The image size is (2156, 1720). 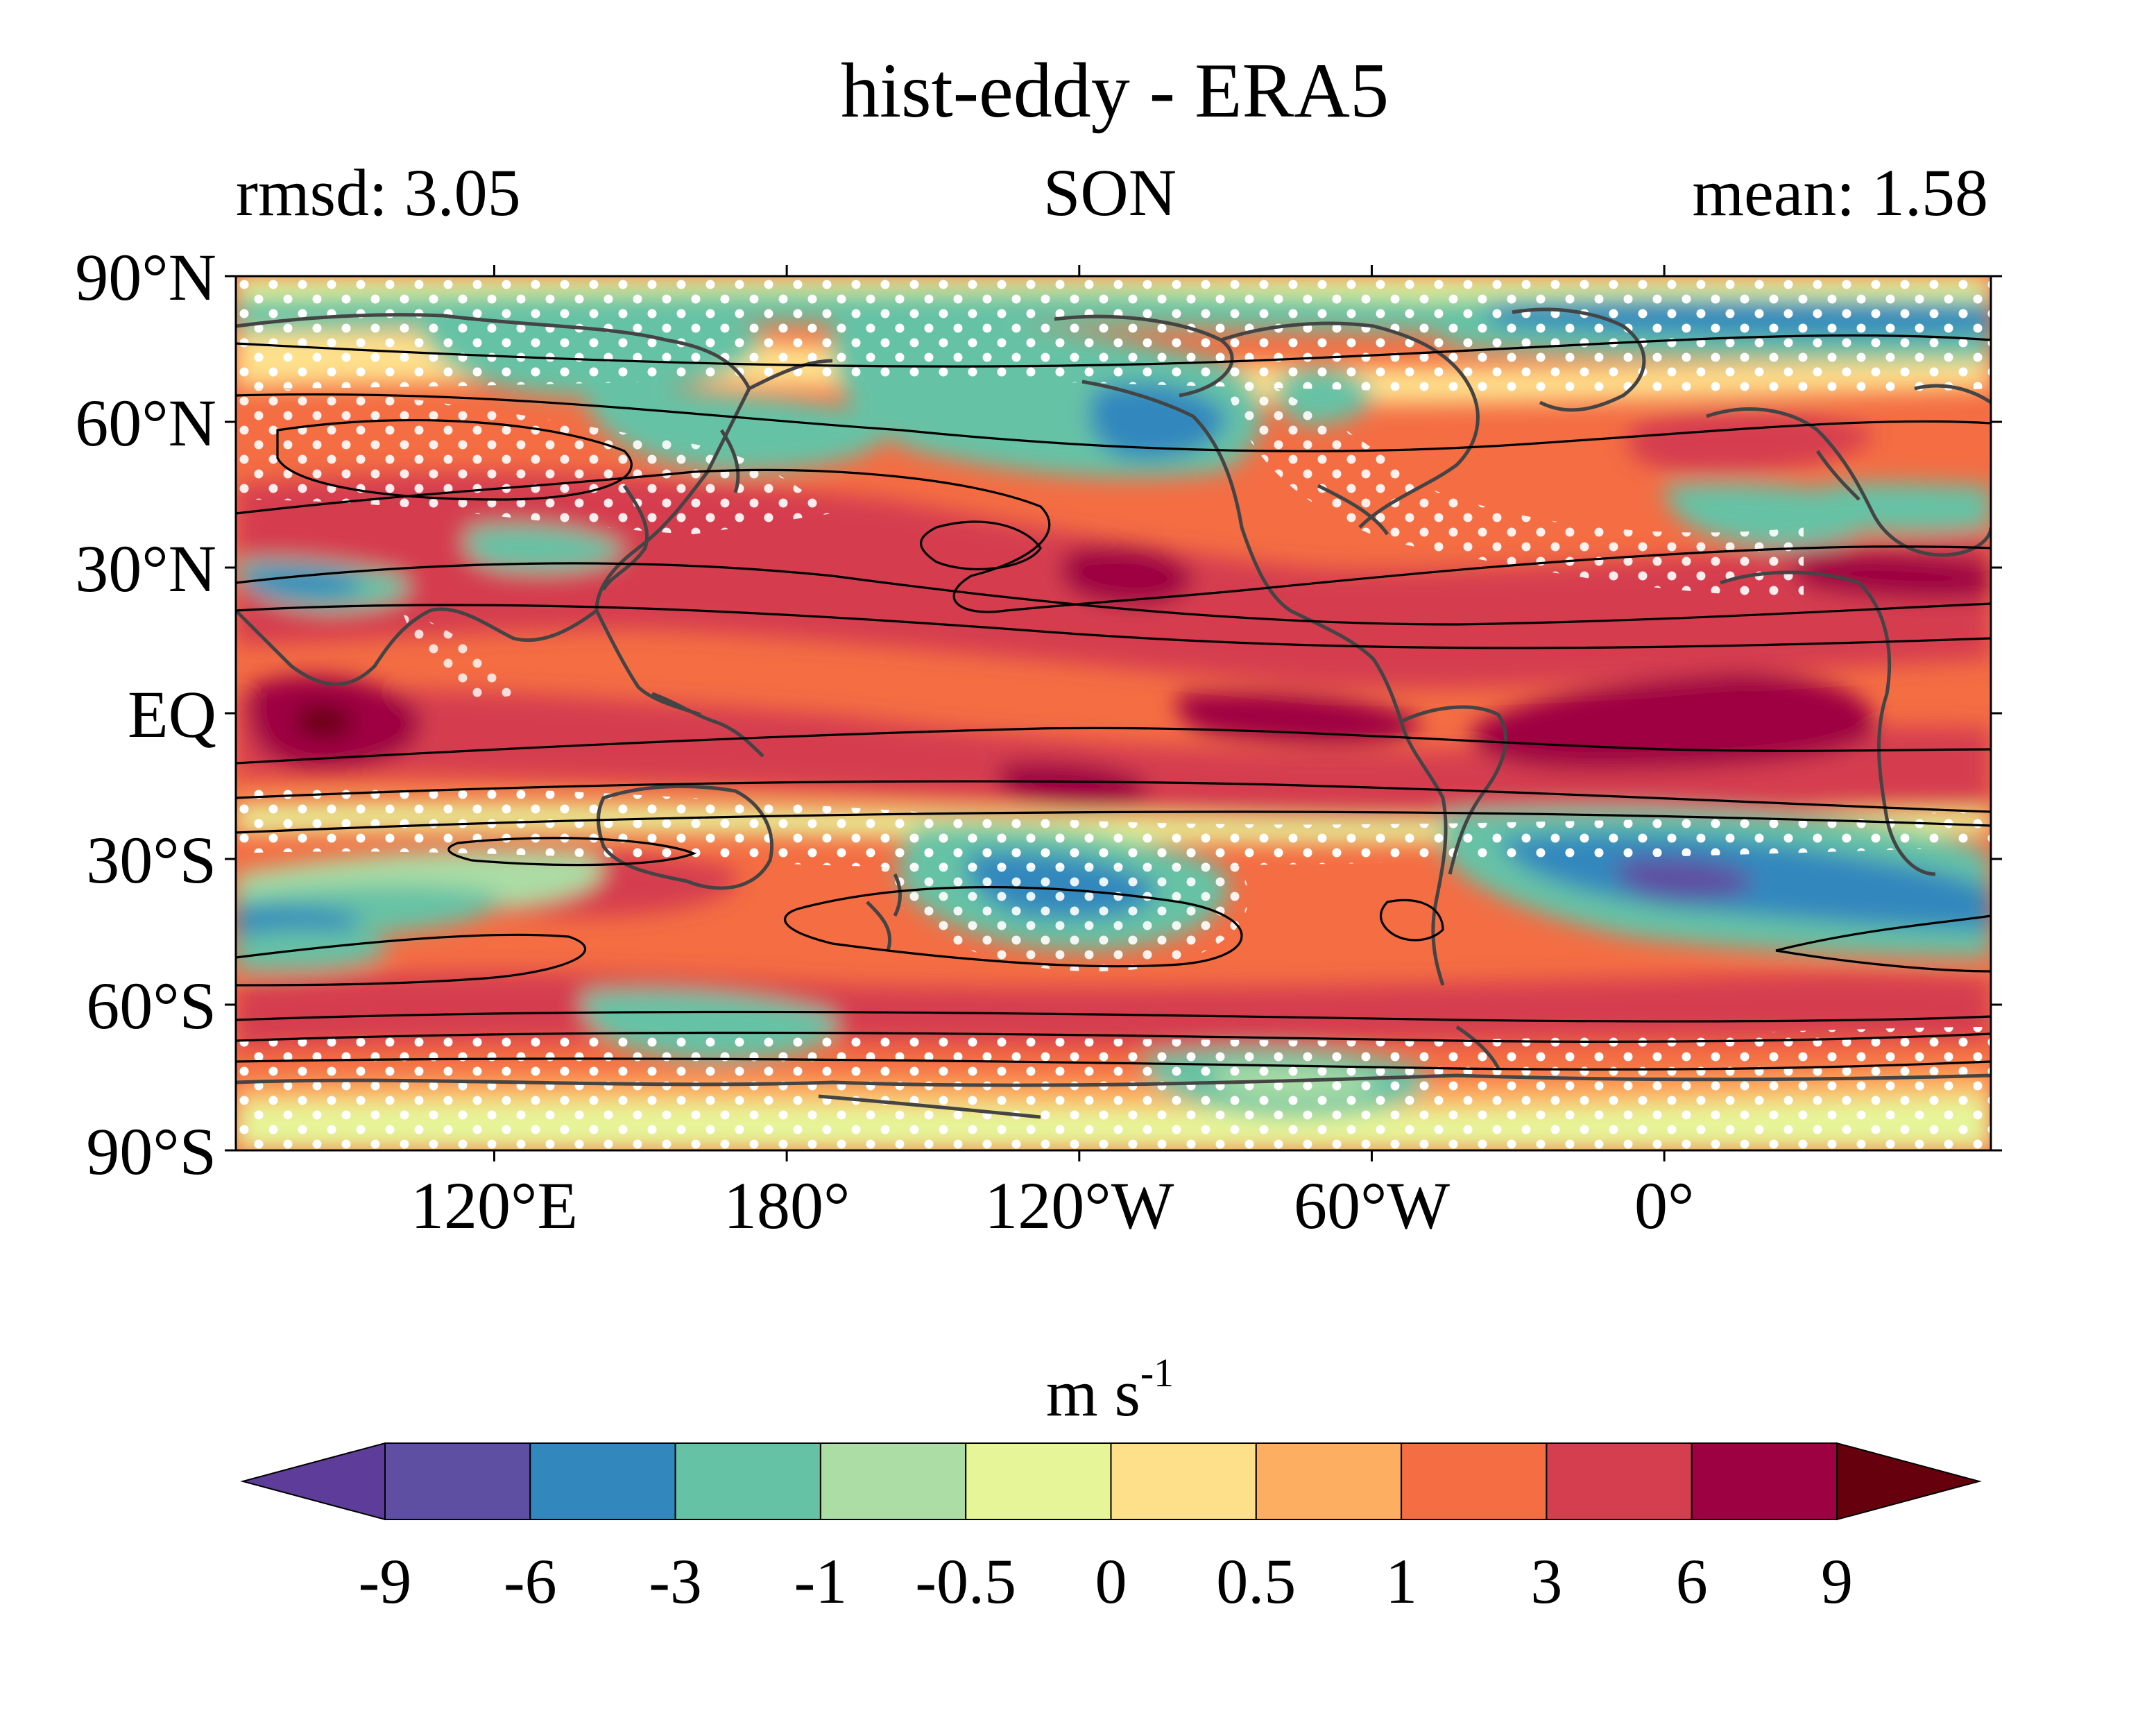 What do you see at coordinates (172, 714) in the screenshot?
I see `lat-tick-label: EQ` at bounding box center [172, 714].